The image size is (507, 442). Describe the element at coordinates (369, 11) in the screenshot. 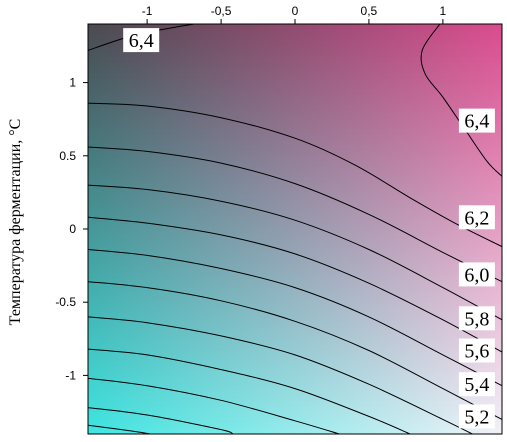

I see `x-tick-label: 0,5` at that location.